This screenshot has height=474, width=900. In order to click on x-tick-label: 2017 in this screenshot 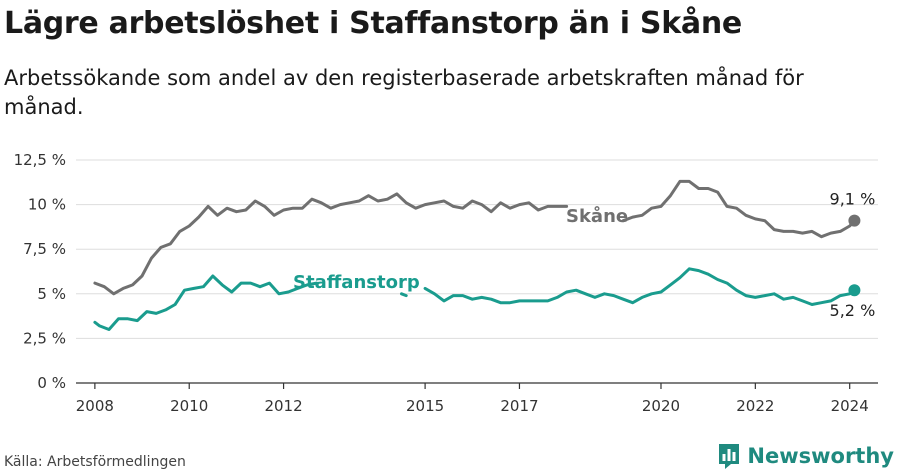, I will do `click(519, 406)`.